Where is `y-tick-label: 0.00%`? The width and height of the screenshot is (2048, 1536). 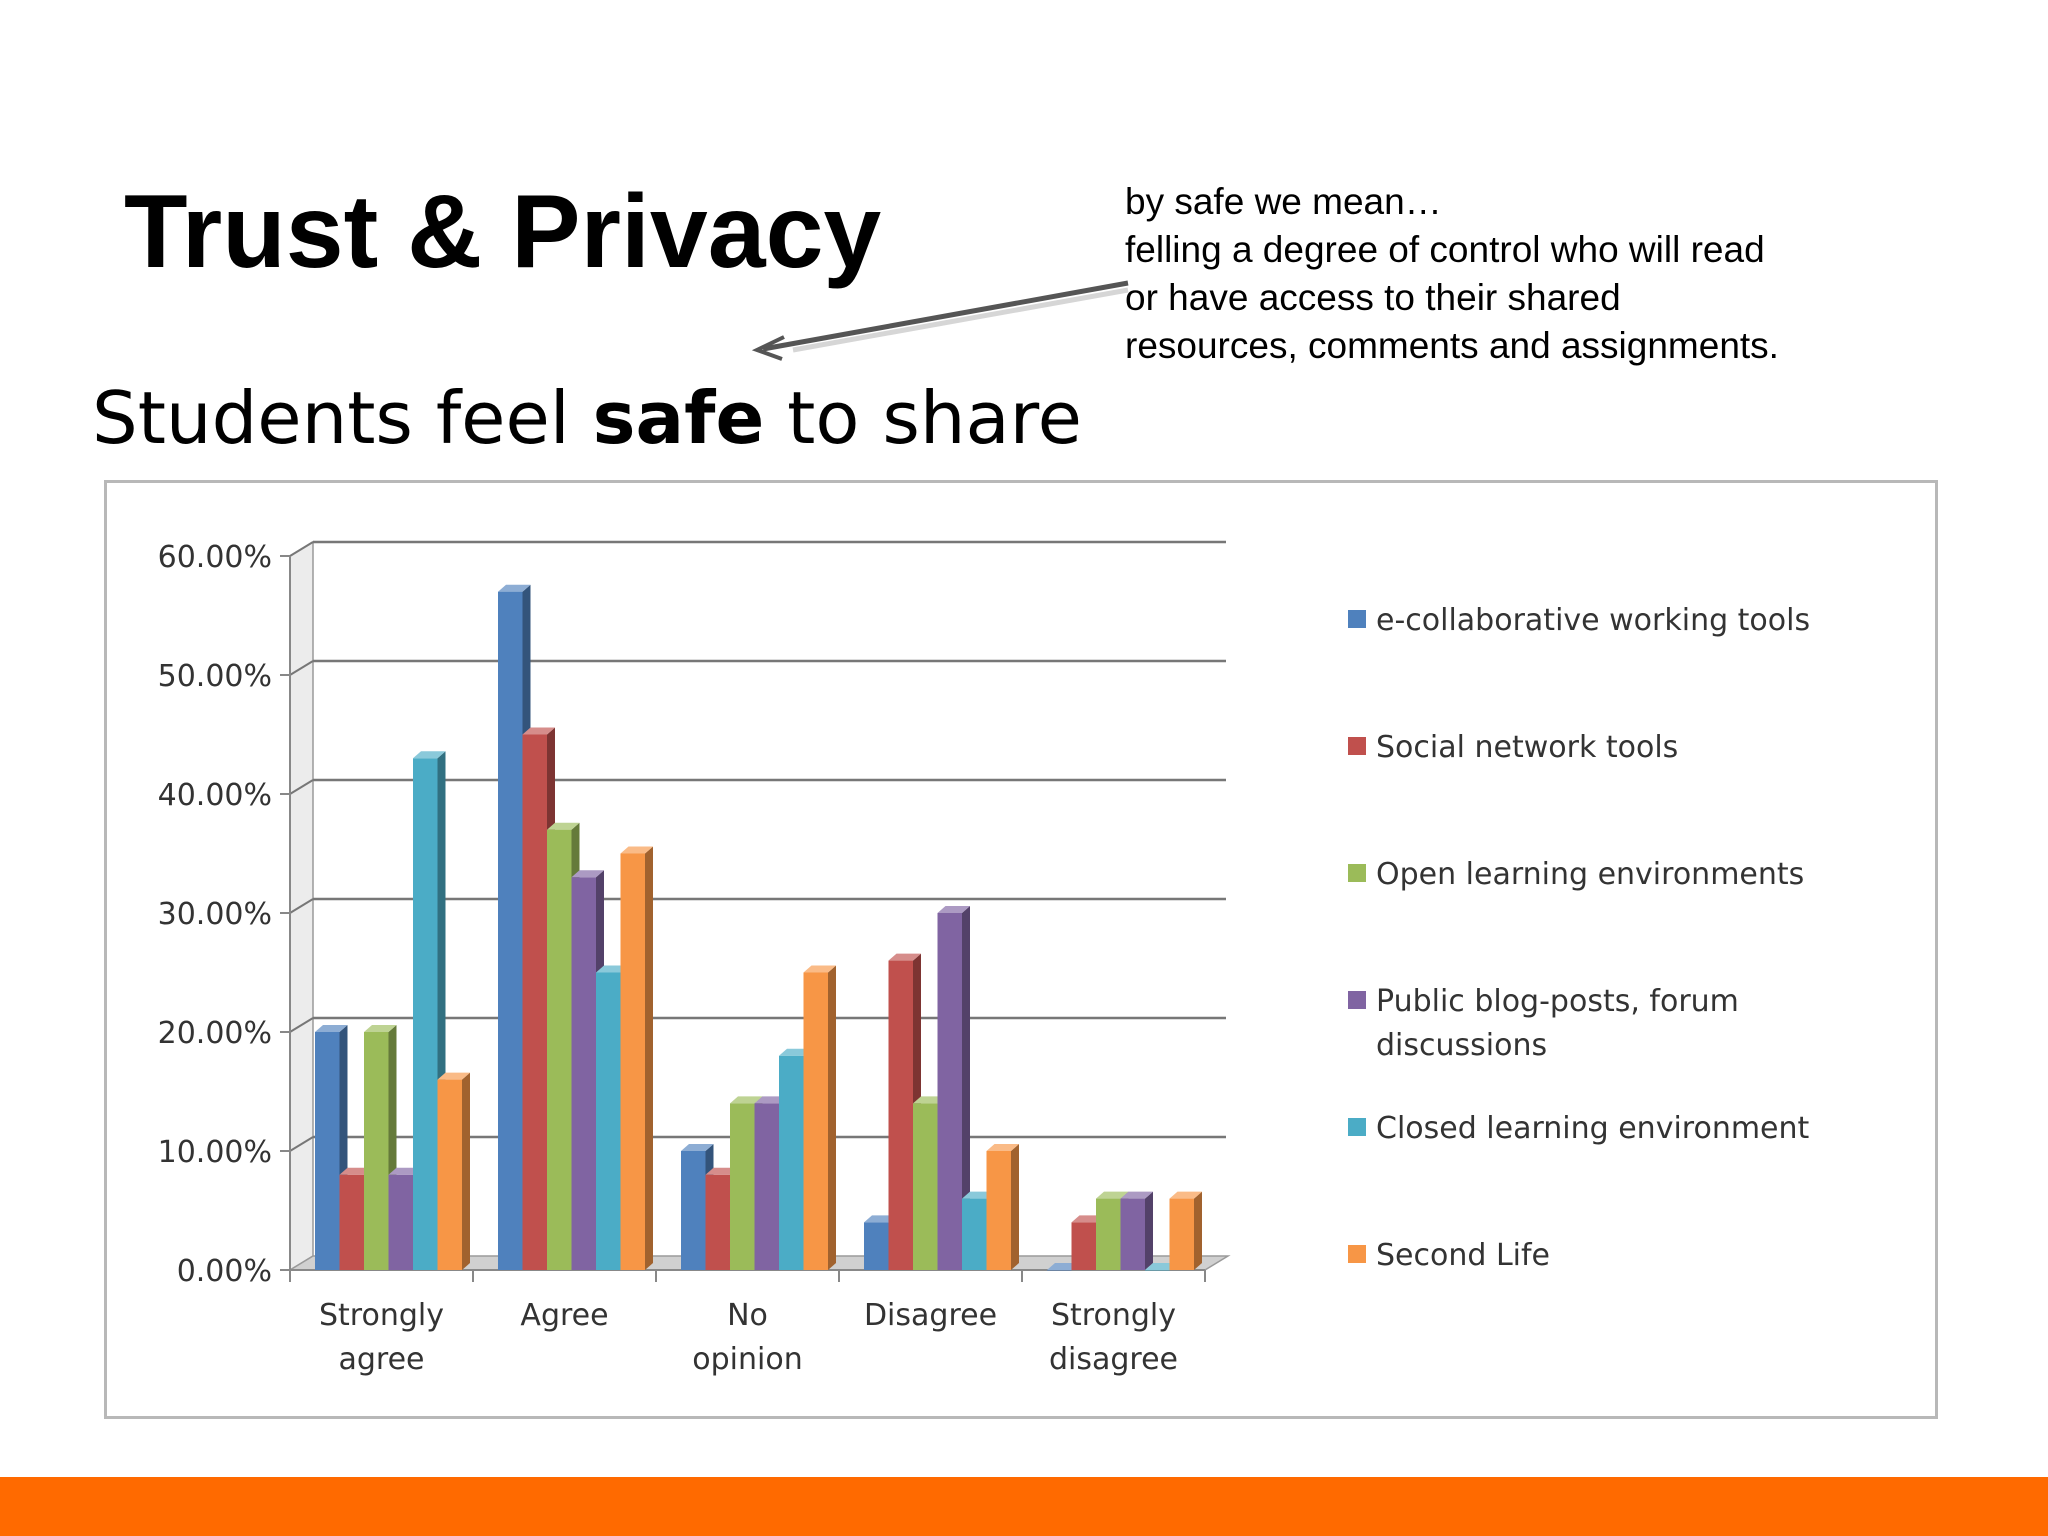 y-tick-label: 0.00% is located at coordinates (224, 1271).